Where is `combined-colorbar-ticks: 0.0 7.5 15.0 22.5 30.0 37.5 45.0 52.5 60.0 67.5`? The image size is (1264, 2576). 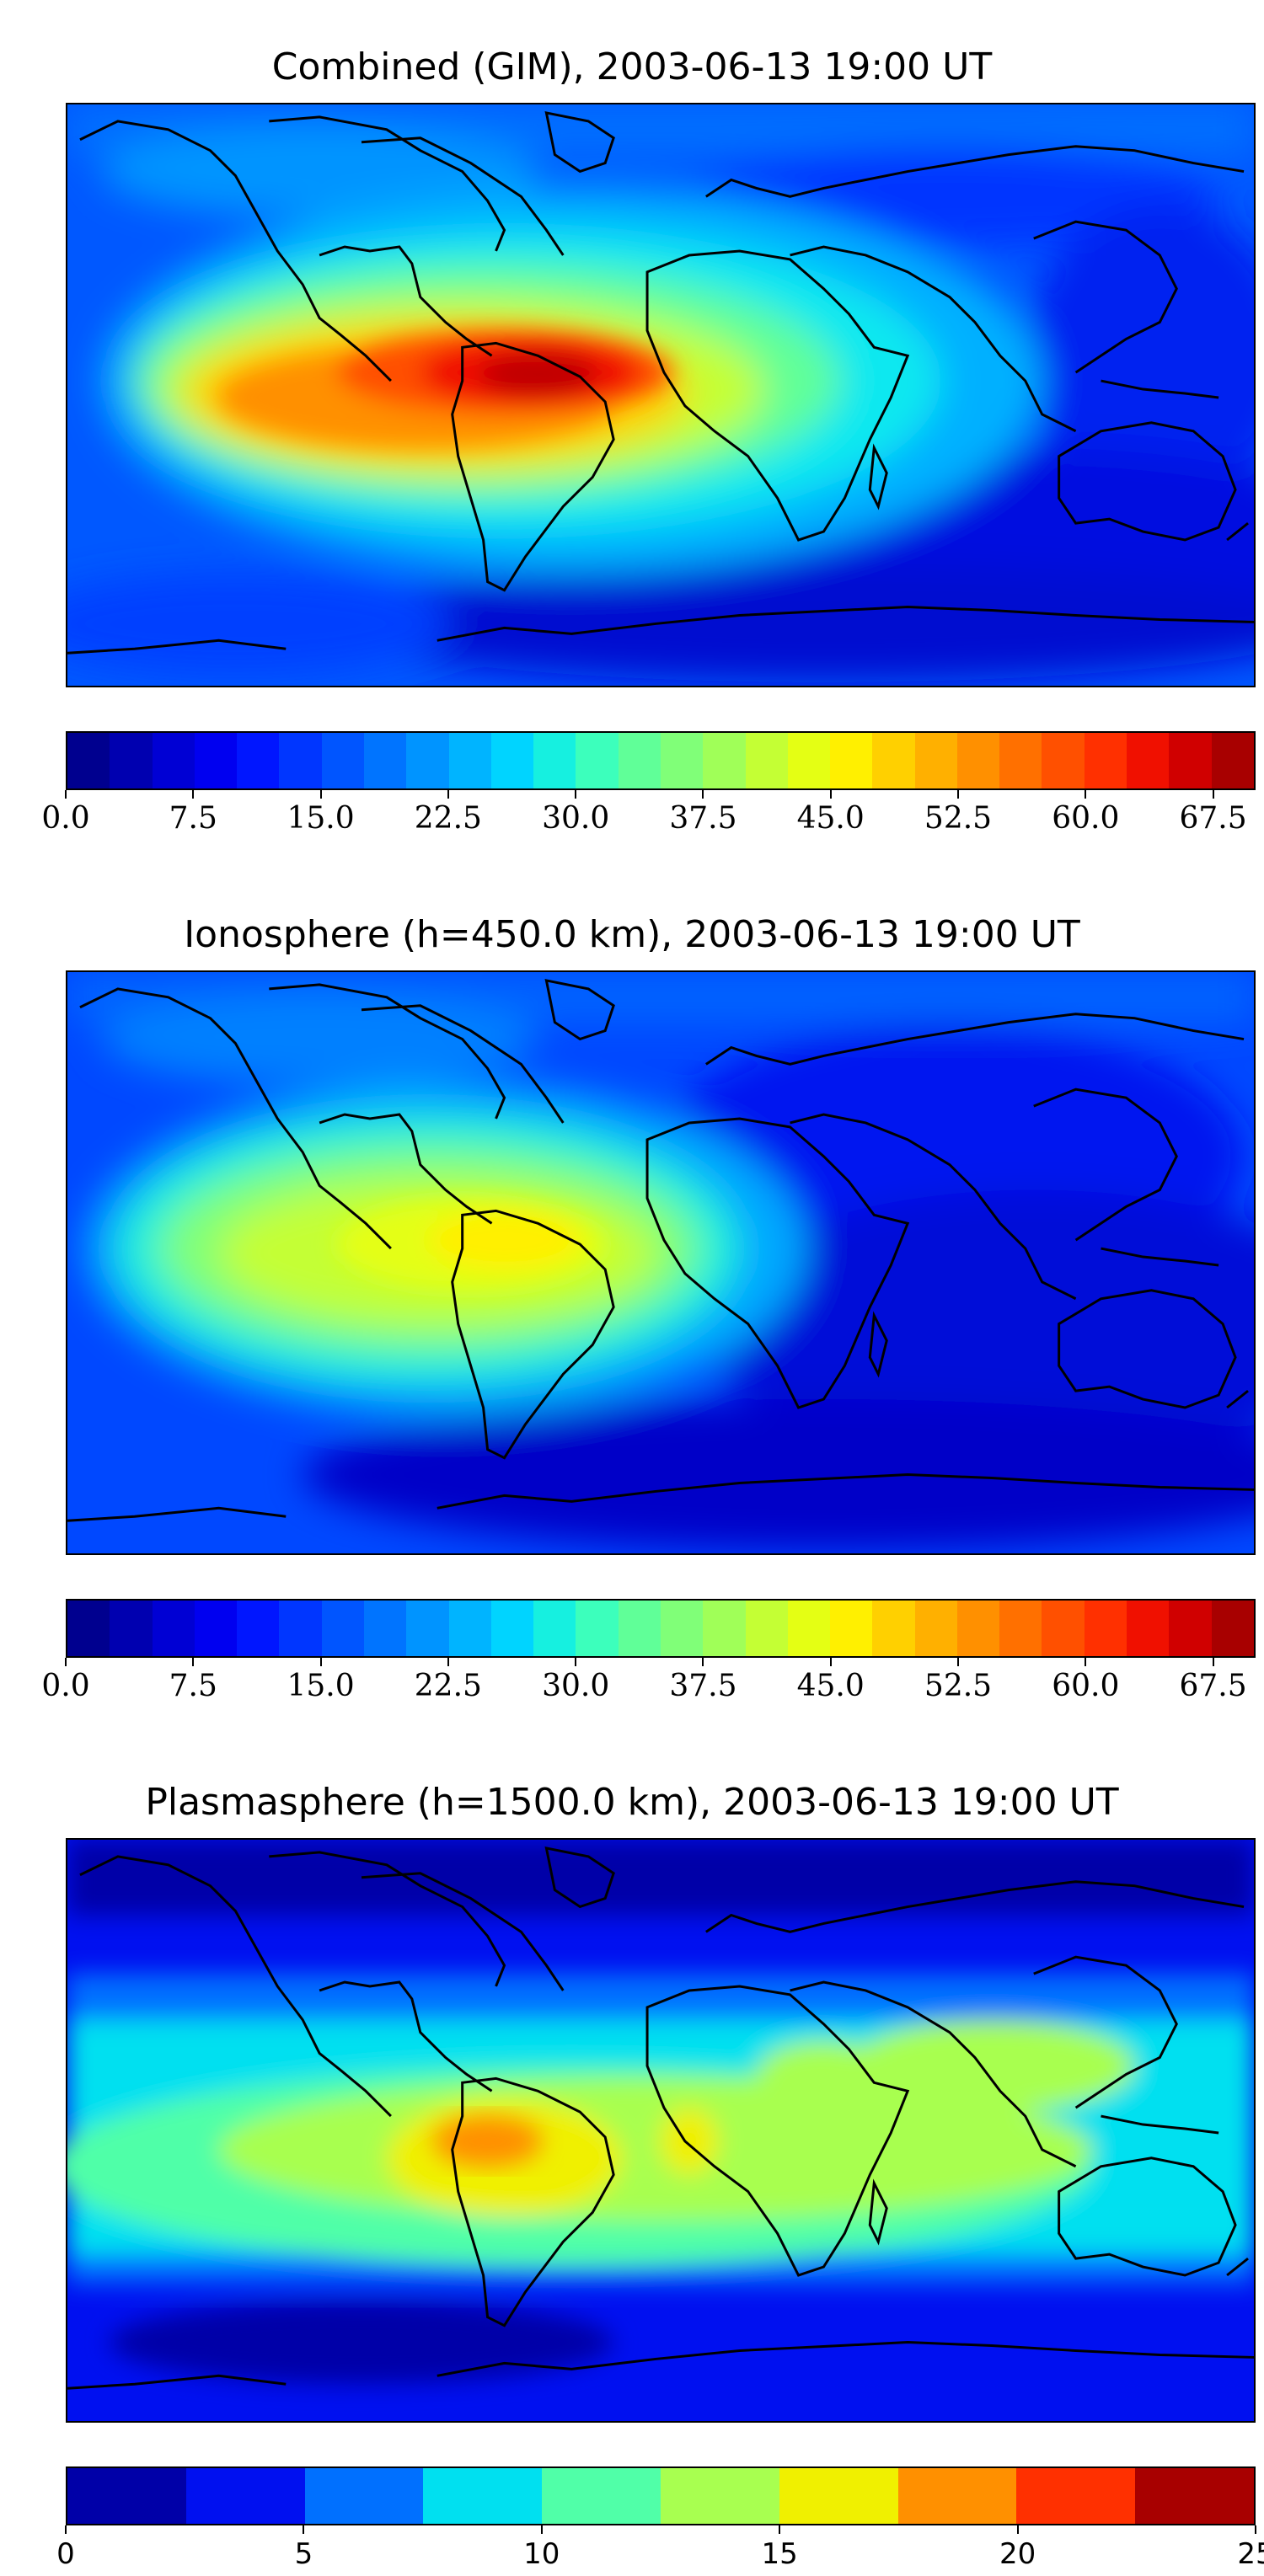 combined-colorbar-ticks: 0.0 7.5 15.0 22.5 30.0 37.5 45.0 52.5 60.0 67.5 is located at coordinates (649, 815).